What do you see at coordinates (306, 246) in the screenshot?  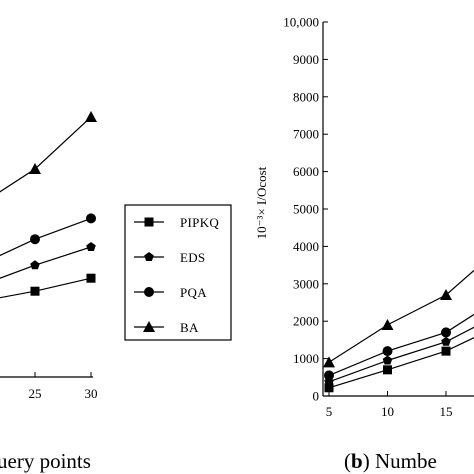 I see `panel-b-y-tick-label: 4000` at bounding box center [306, 246].